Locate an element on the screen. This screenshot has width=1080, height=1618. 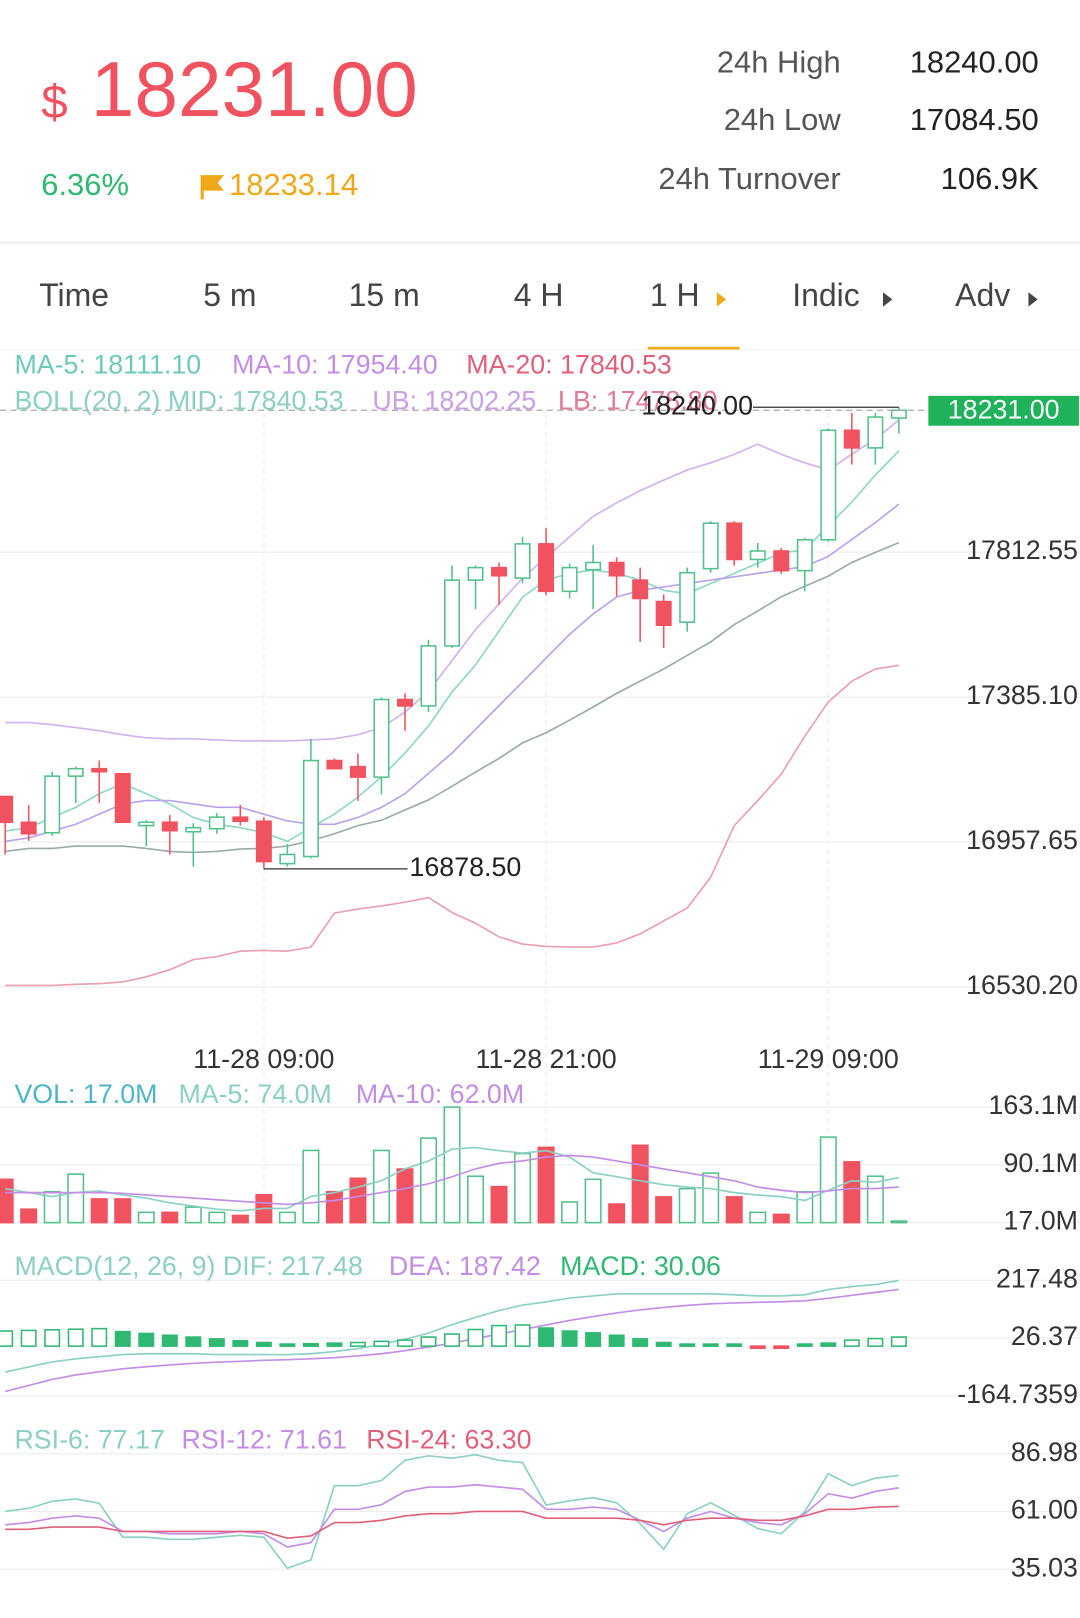
y-tick-label: 16957.65 is located at coordinates (1022, 840).